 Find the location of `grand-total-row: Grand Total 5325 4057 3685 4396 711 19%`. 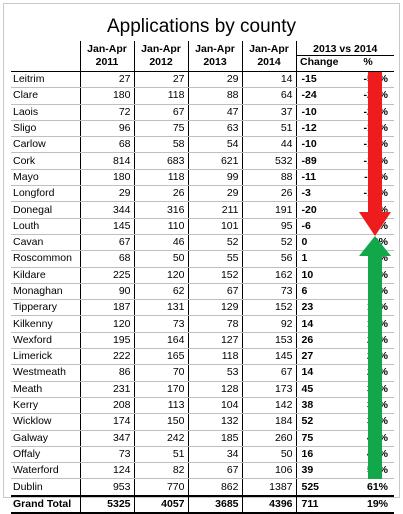

grand-total-row: Grand Total 5325 4057 3685 4396 711 19% is located at coordinates (203, 504).